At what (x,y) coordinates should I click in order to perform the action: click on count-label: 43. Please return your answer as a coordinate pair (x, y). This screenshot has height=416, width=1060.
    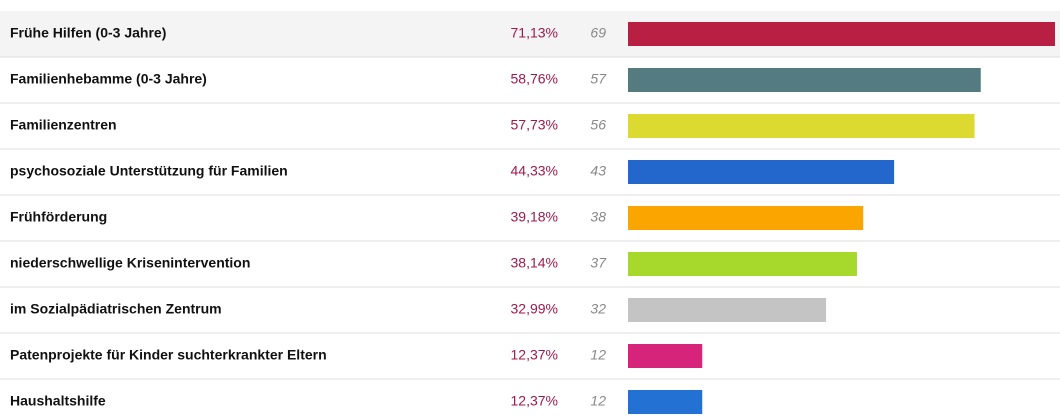
    Looking at the image, I should click on (598, 171).